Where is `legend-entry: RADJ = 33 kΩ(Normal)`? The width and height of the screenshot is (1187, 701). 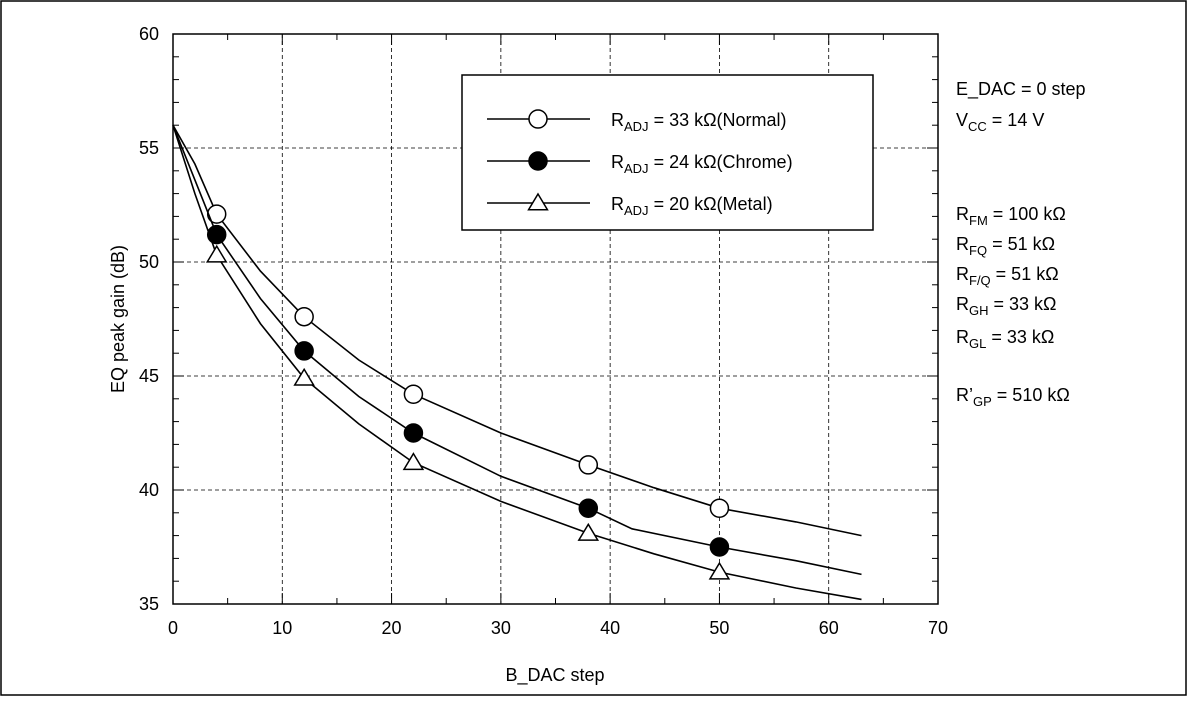
legend-entry: RADJ = 33 kΩ(Normal) is located at coordinates (637, 121).